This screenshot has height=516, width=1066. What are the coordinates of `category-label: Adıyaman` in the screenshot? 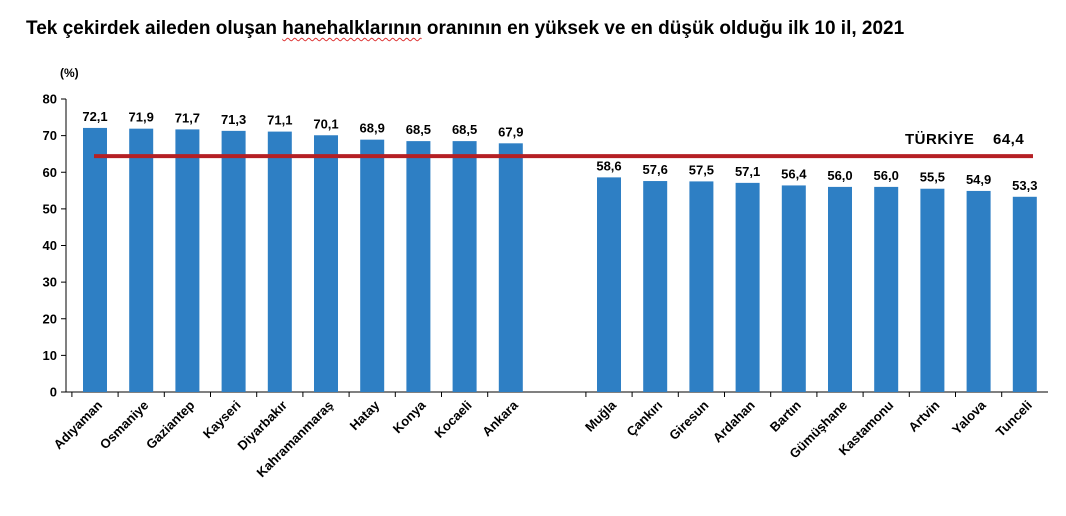 It's located at (78, 424).